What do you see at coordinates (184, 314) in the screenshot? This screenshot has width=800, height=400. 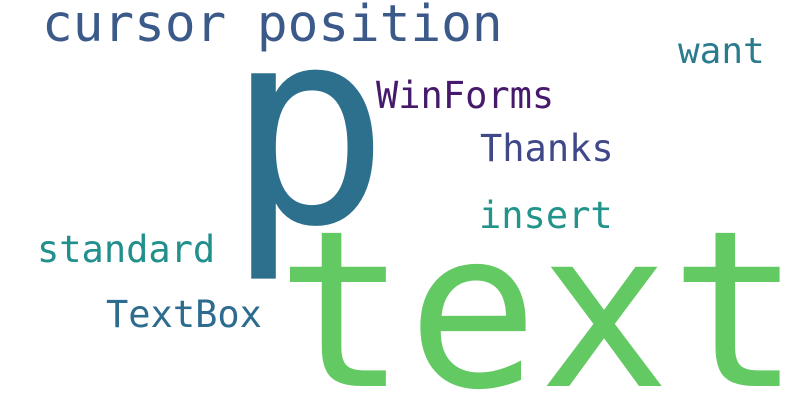 I see `word-textbox: TextBox` at bounding box center [184, 314].